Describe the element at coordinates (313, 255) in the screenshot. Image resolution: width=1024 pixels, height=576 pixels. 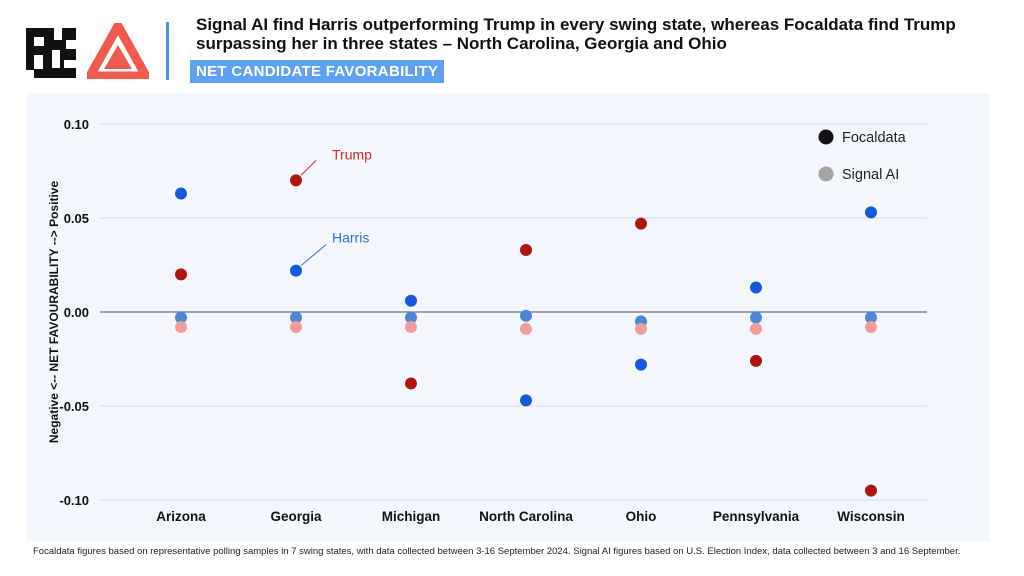
I see `annotation-leader-harris` at that location.